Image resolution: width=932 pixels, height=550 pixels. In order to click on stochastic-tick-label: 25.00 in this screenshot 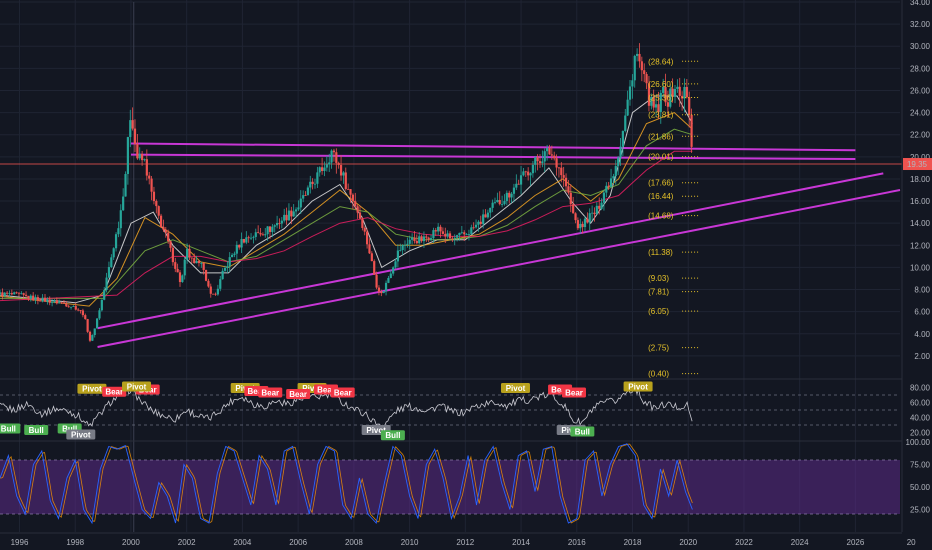, I will do `click(920, 510)`.